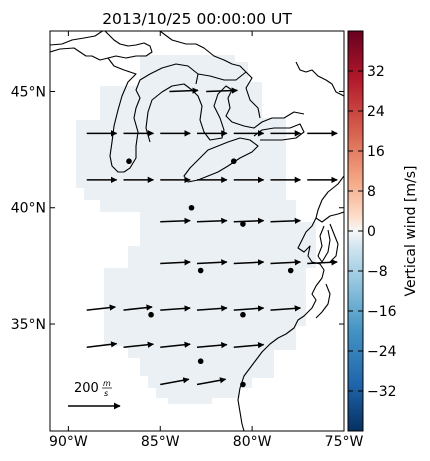  Describe the element at coordinates (382, 312) in the screenshot. I see `colorbar-tick-label: −16` at that location.